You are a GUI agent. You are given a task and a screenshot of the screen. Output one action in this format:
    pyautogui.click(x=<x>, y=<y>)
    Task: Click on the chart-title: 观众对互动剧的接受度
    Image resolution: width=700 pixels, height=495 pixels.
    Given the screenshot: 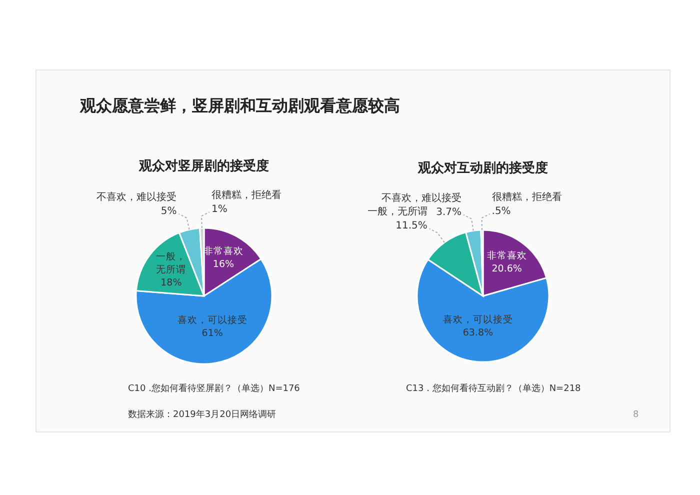 What is the action you would take?
    pyautogui.click(x=482, y=168)
    